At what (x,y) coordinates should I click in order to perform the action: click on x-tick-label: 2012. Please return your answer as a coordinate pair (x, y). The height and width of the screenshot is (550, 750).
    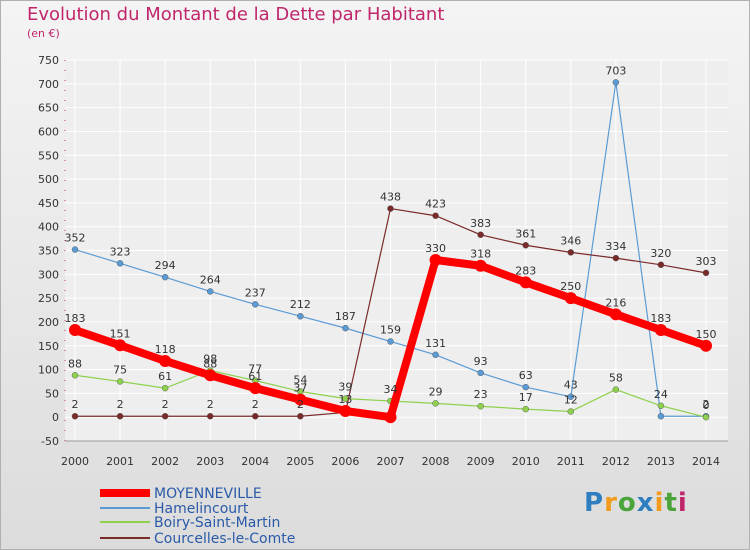
    Looking at the image, I should click on (616, 461).